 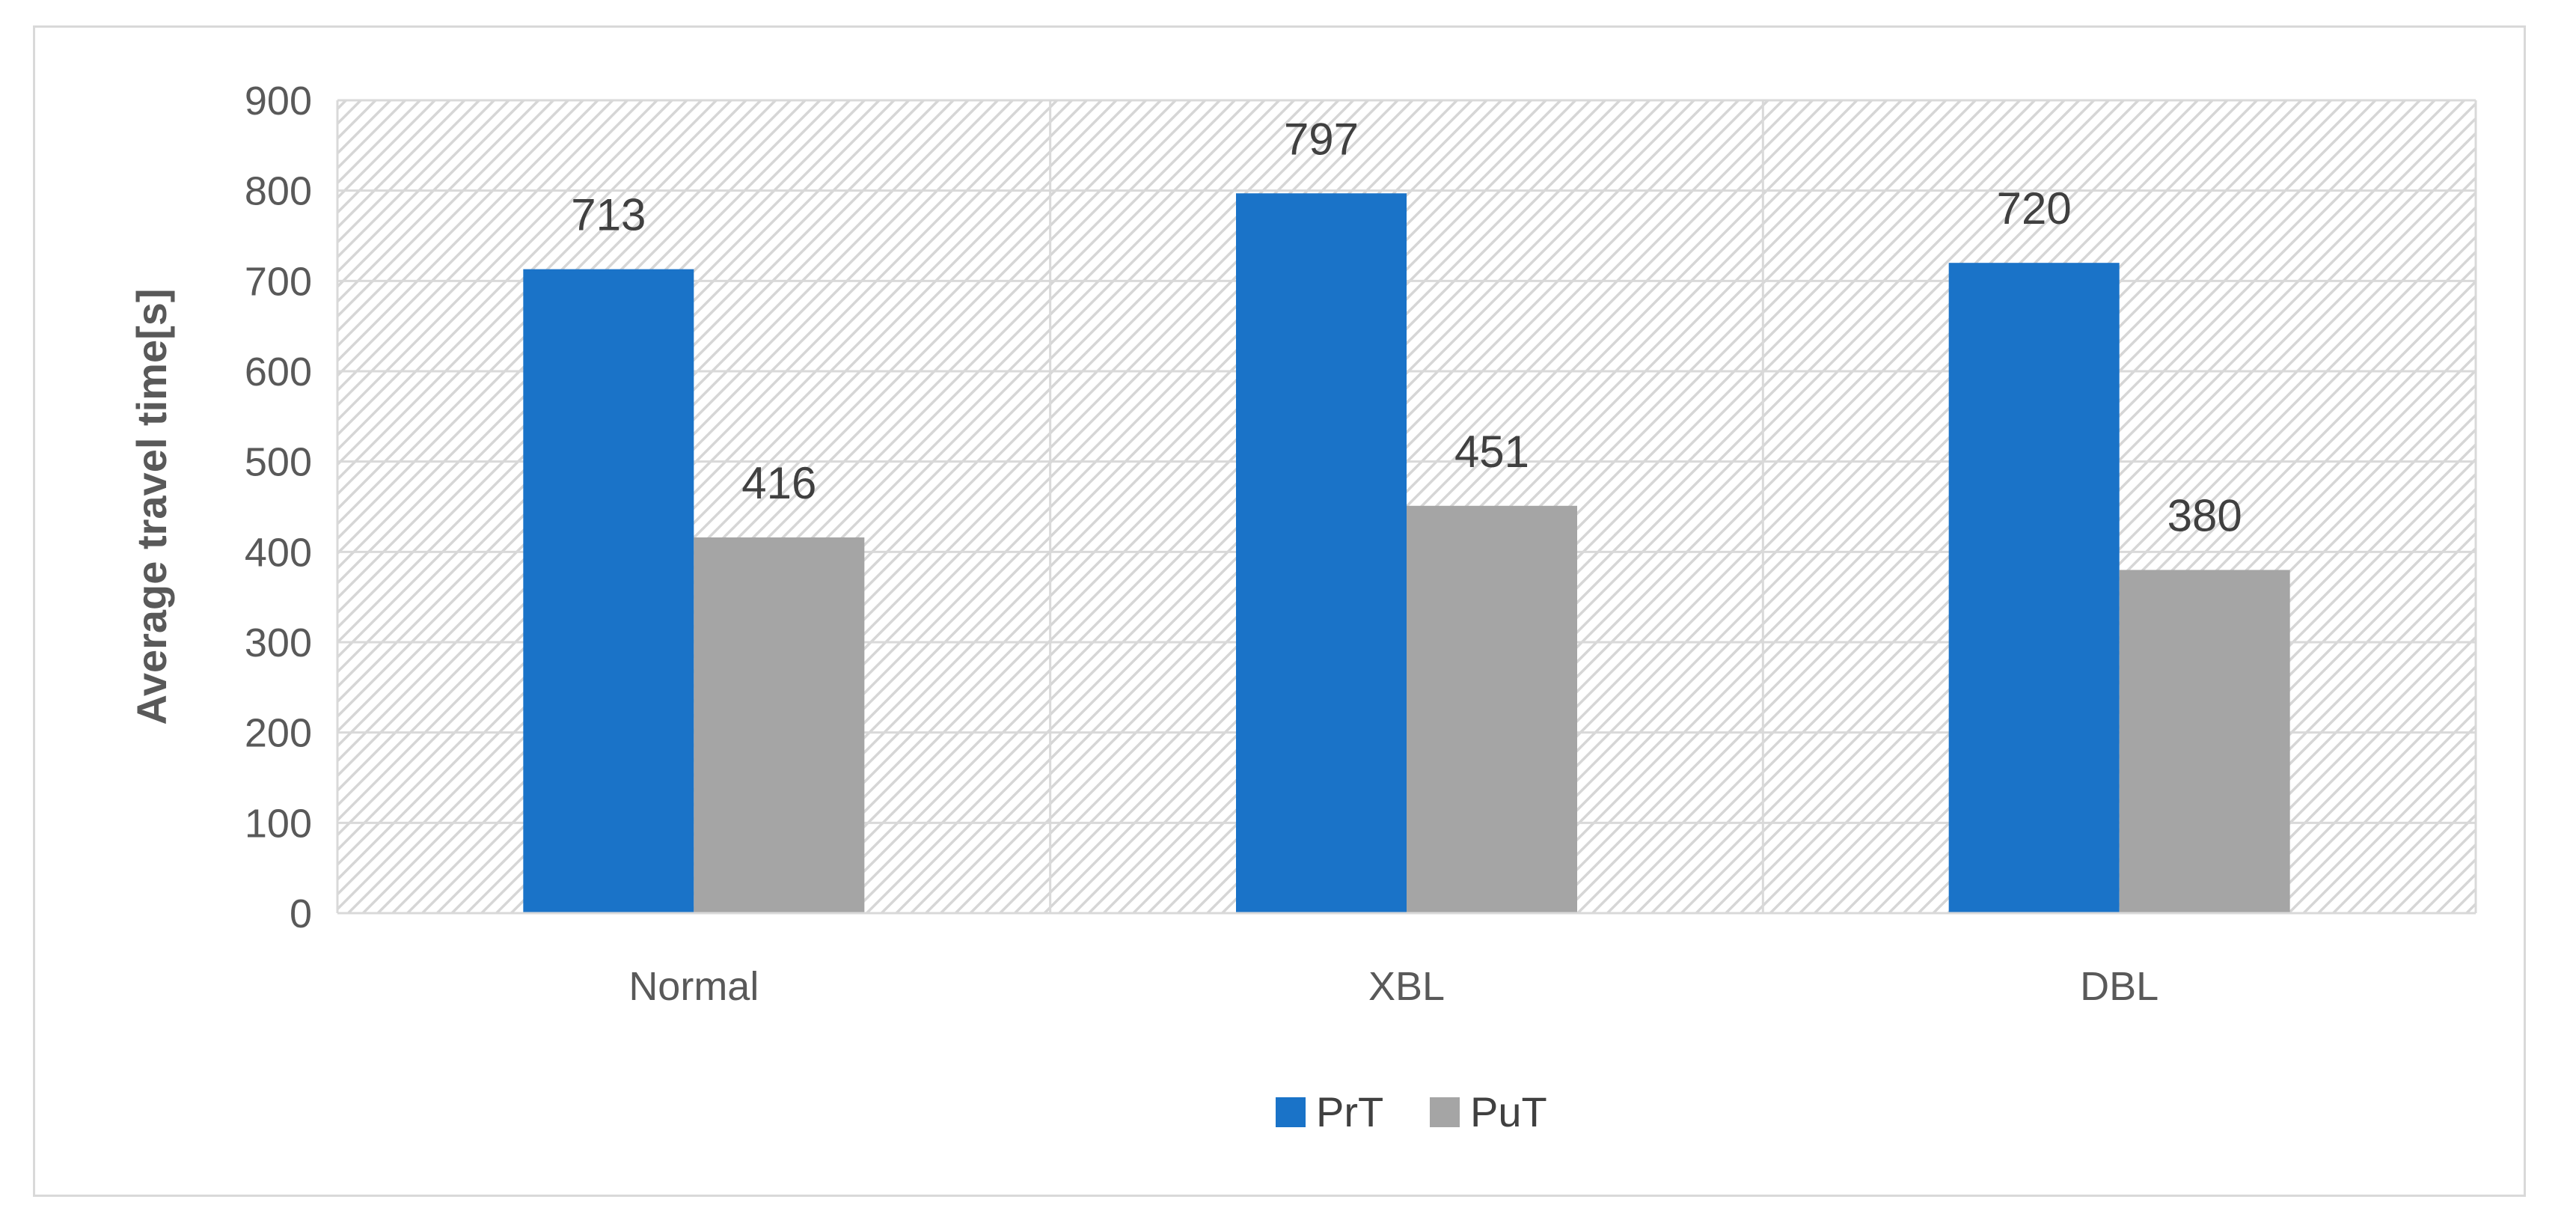 What do you see at coordinates (278, 191) in the screenshot?
I see `y-tick-label: 800` at bounding box center [278, 191].